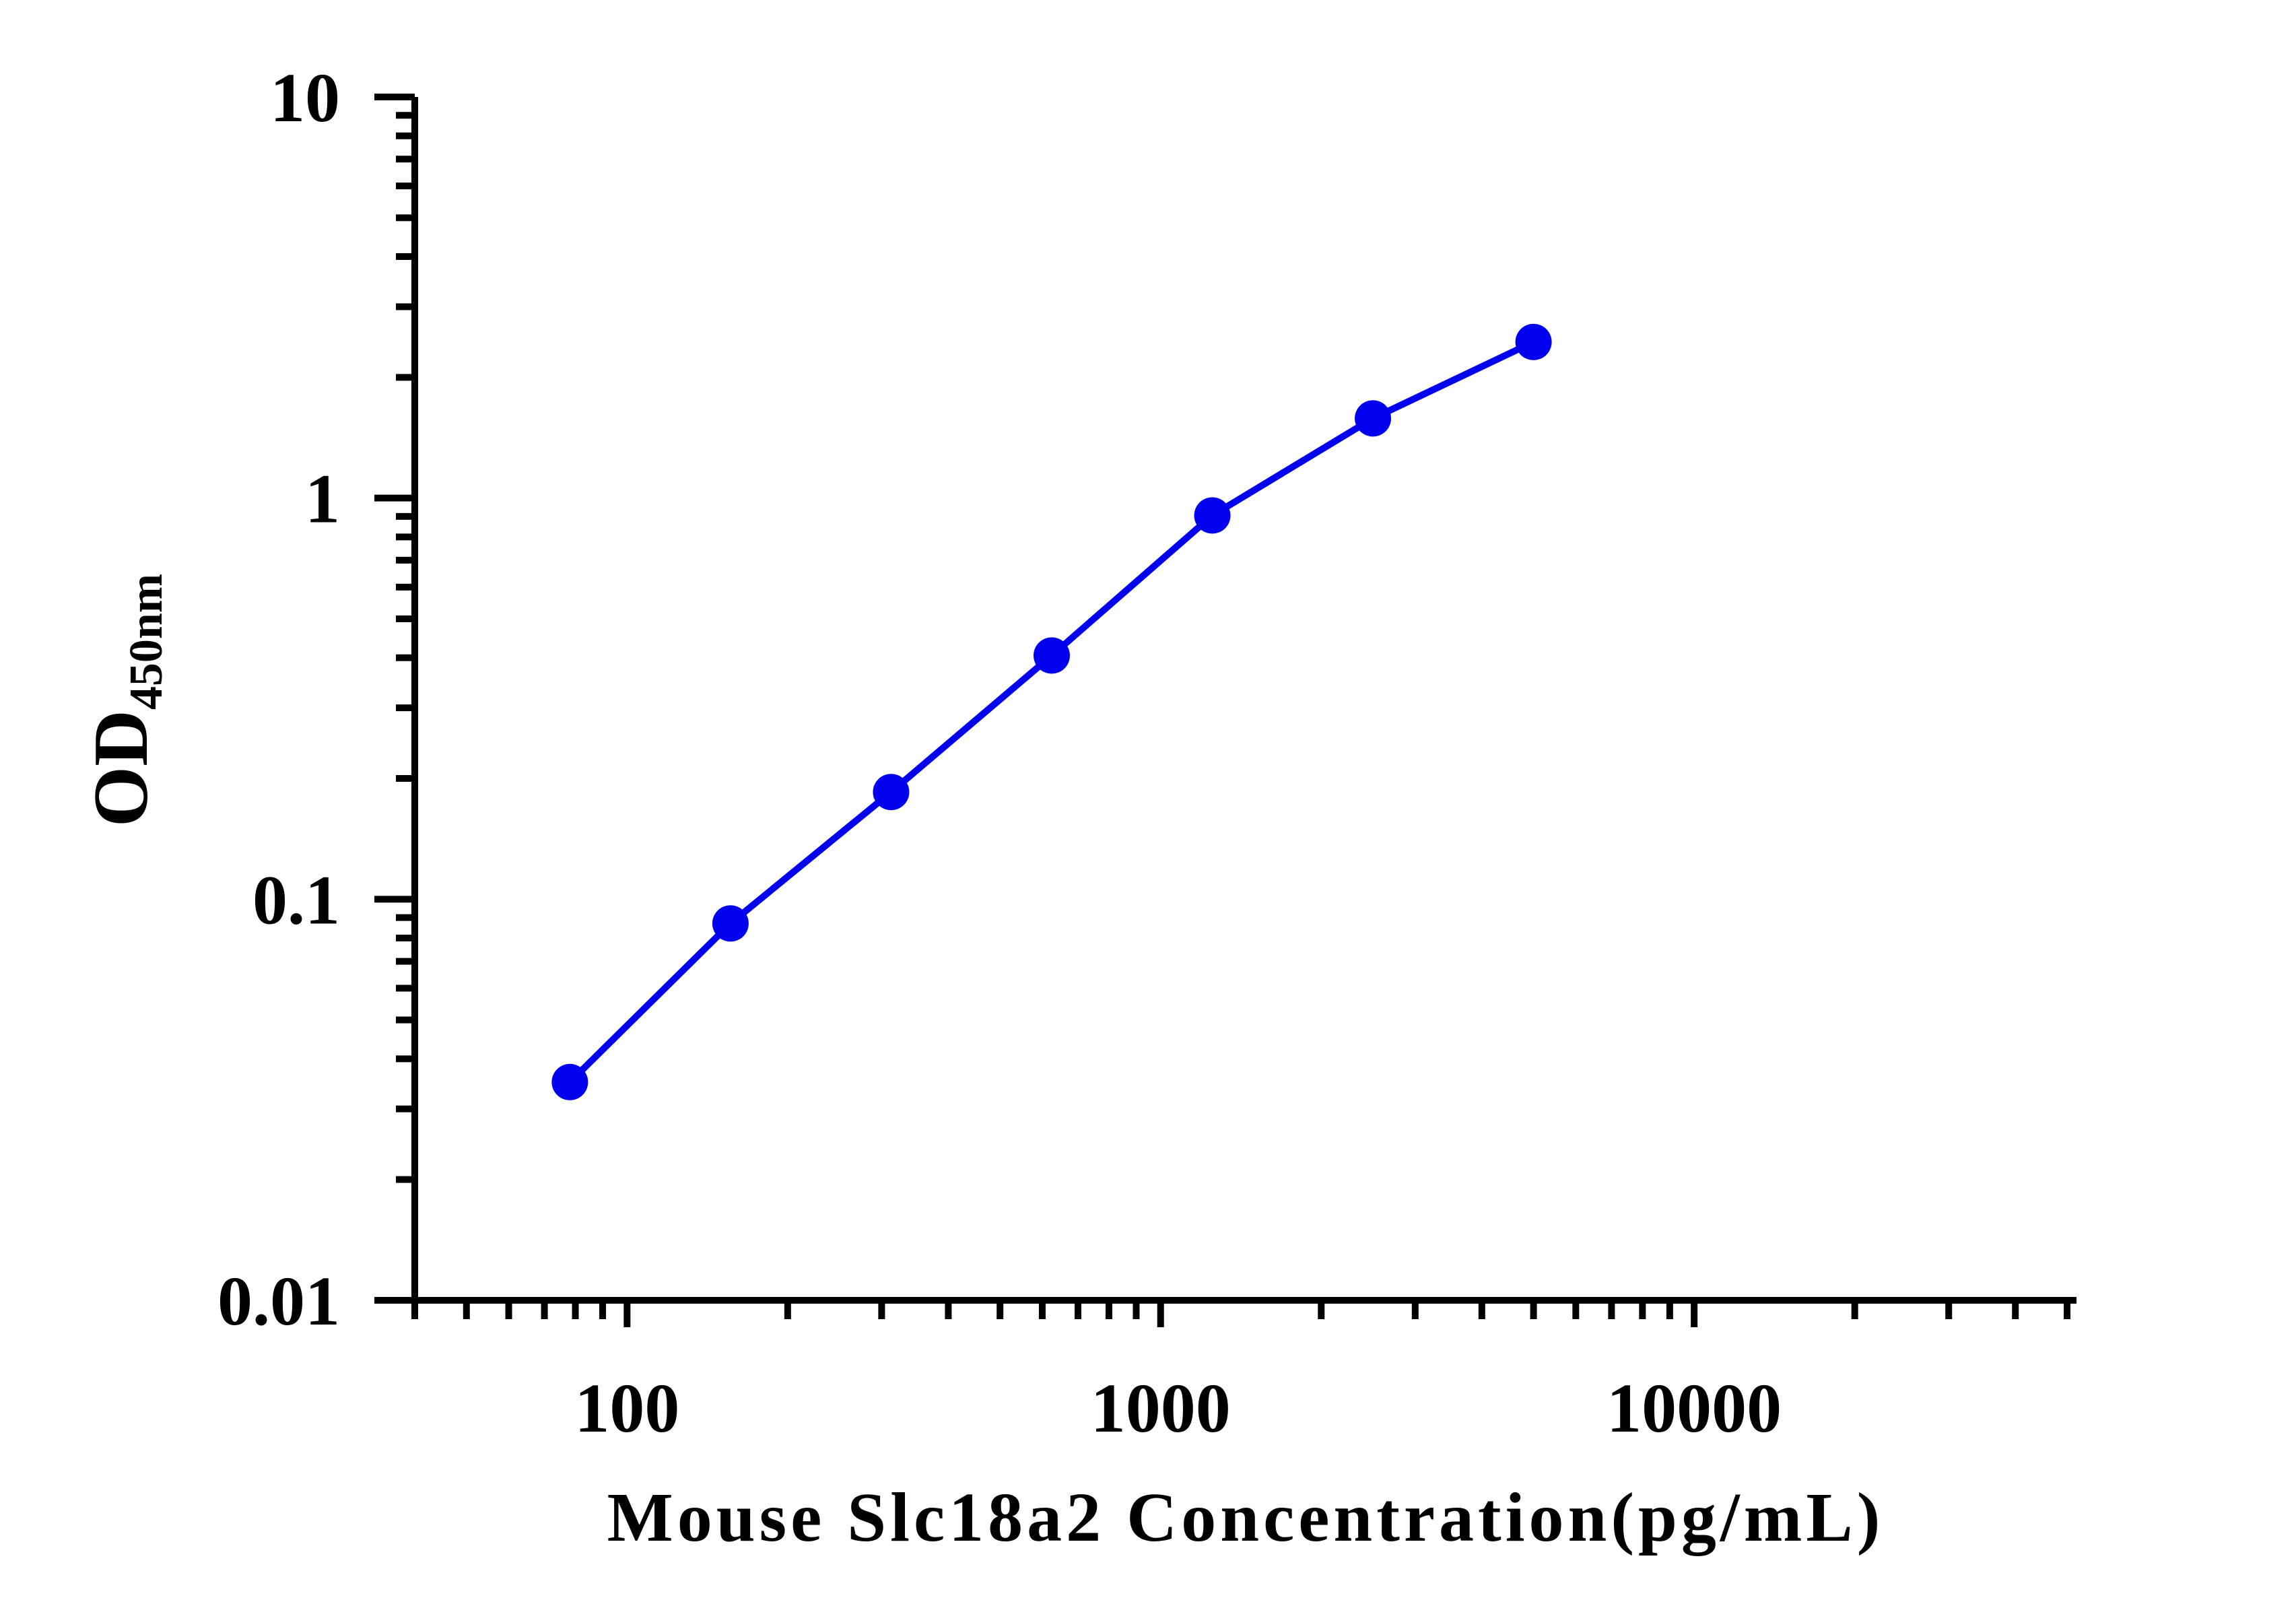 The image size is (2296, 1604). What do you see at coordinates (1161, 1409) in the screenshot?
I see `x-tick-label: 1000` at bounding box center [1161, 1409].